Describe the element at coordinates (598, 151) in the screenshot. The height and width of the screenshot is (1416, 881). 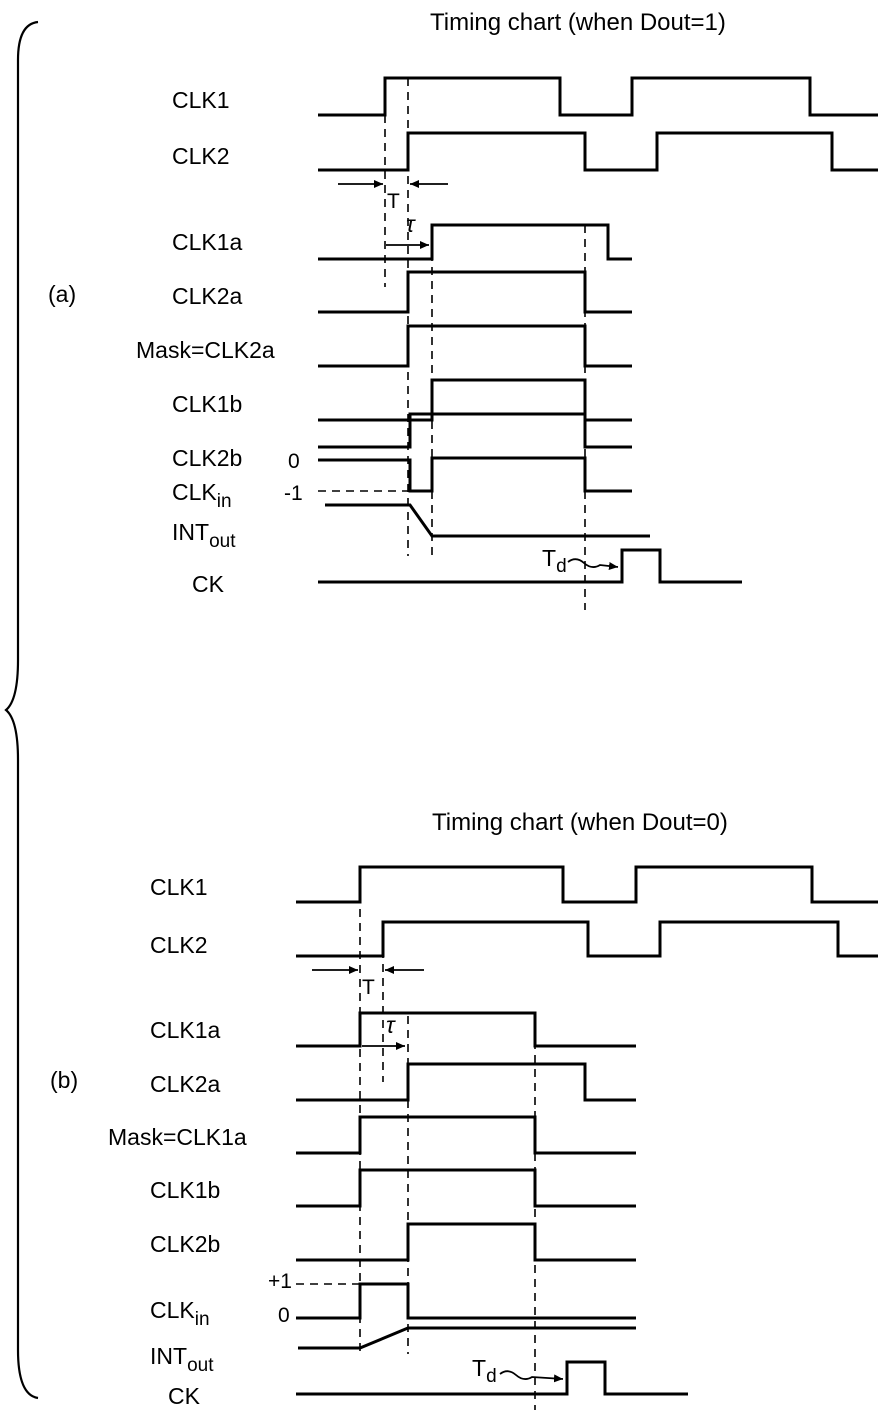
I see `waveform-clk2` at that location.